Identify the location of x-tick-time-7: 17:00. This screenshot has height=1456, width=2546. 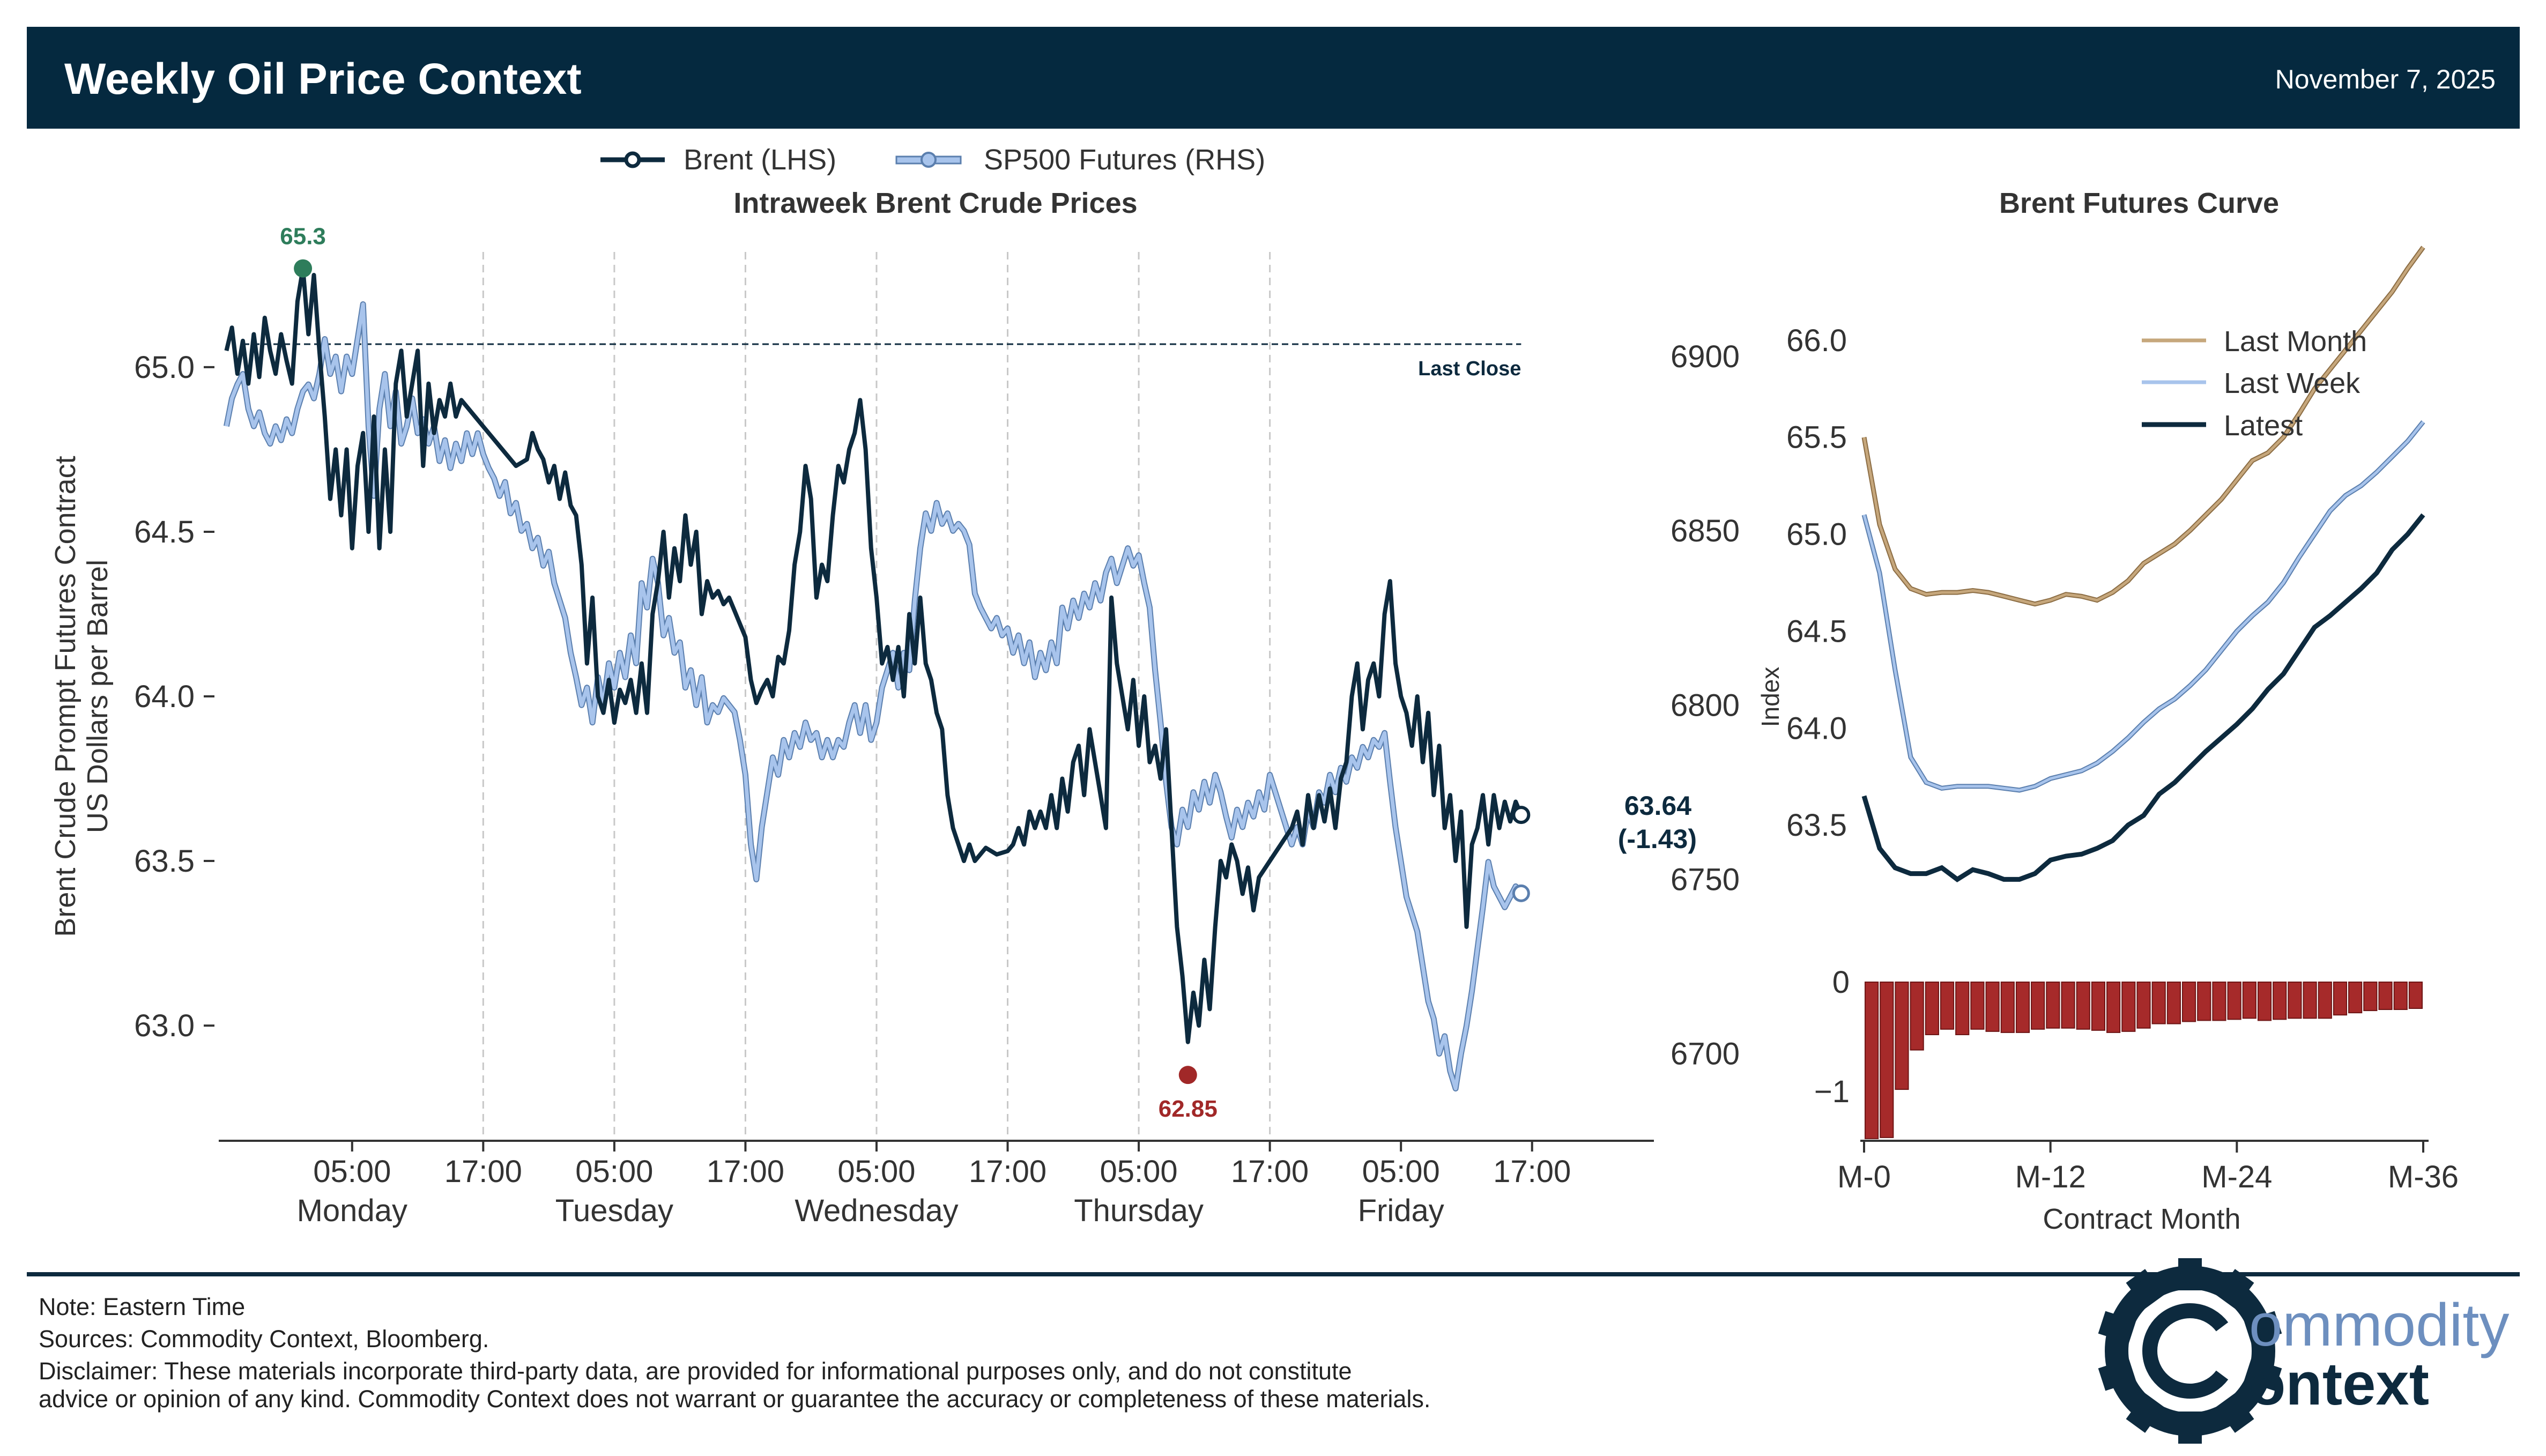
(1270, 1171).